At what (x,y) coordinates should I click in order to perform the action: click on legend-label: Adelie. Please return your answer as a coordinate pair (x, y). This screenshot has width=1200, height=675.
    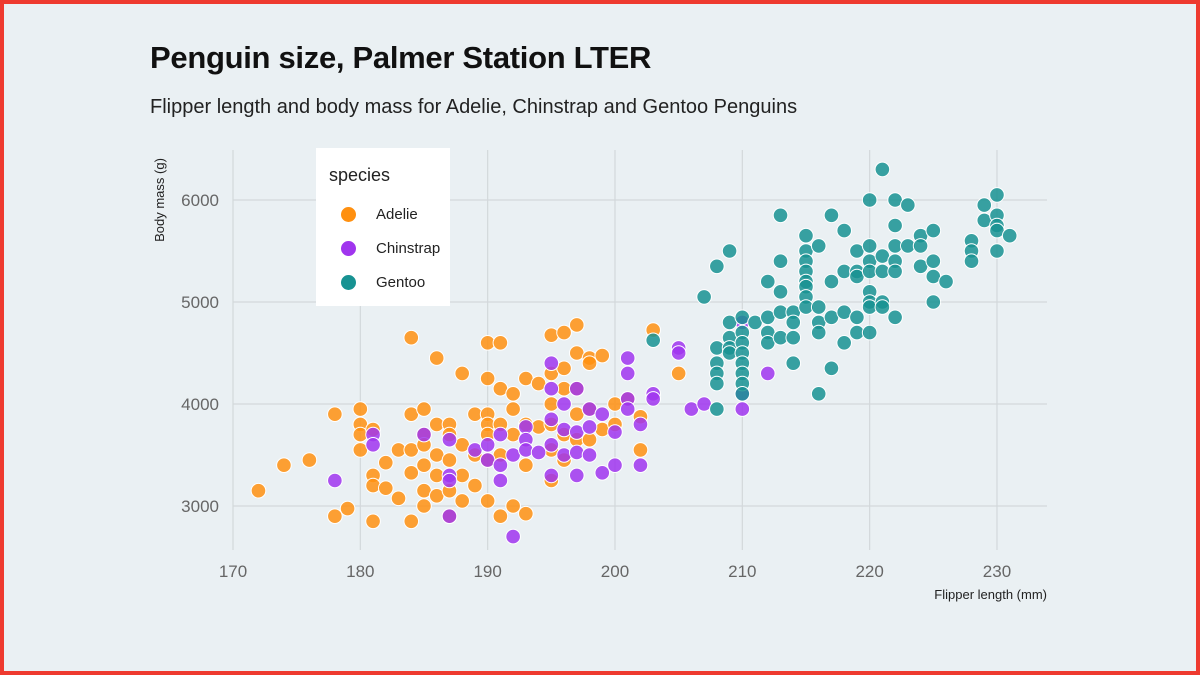
    Looking at the image, I should click on (397, 214).